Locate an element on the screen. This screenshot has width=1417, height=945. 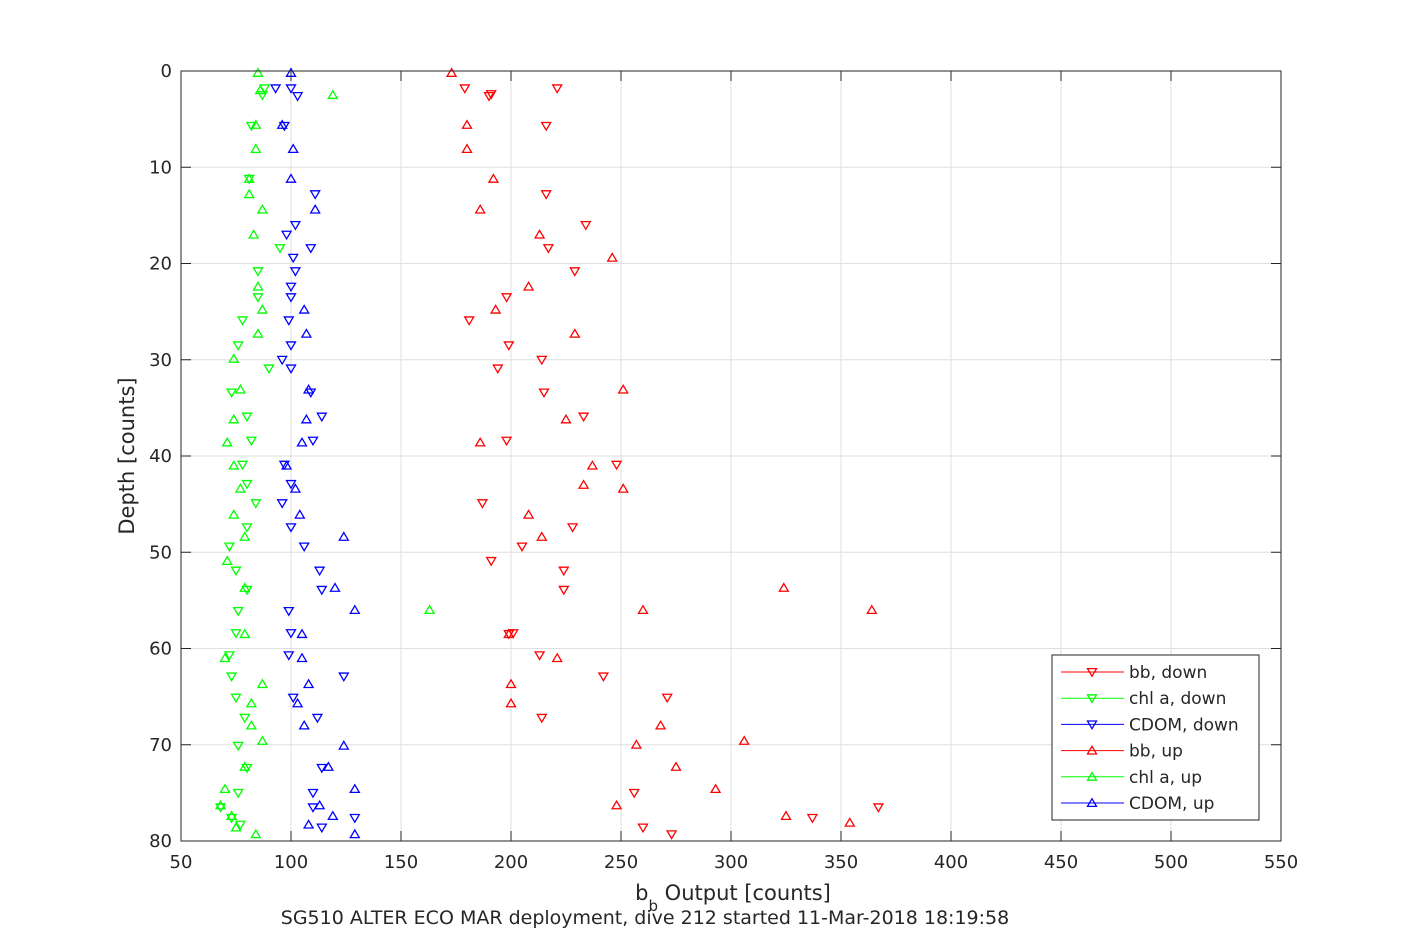
series-cdom-up is located at coordinates (318, 453).